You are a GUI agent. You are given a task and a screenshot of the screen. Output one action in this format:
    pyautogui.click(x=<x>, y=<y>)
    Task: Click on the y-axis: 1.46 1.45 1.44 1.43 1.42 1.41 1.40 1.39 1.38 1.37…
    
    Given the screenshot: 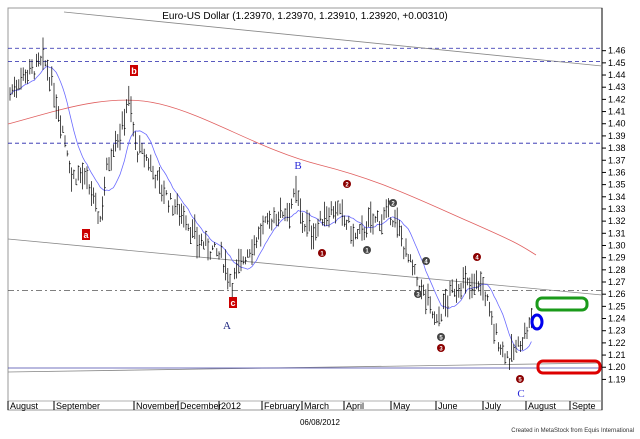 What is the action you would take?
    pyautogui.click(x=614, y=215)
    